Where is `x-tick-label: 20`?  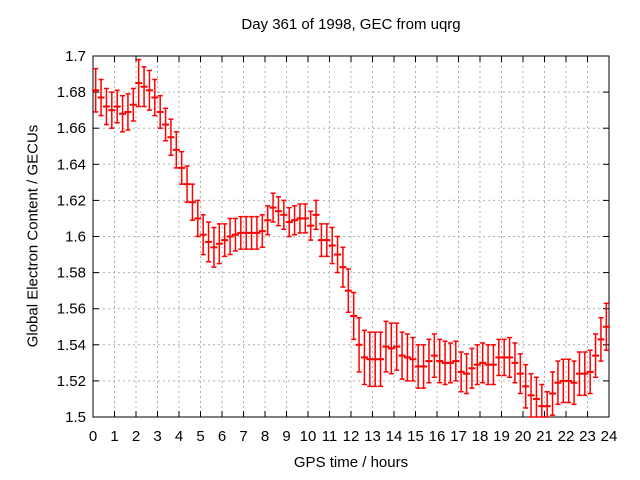
x-tick-label: 20 is located at coordinates (523, 436).